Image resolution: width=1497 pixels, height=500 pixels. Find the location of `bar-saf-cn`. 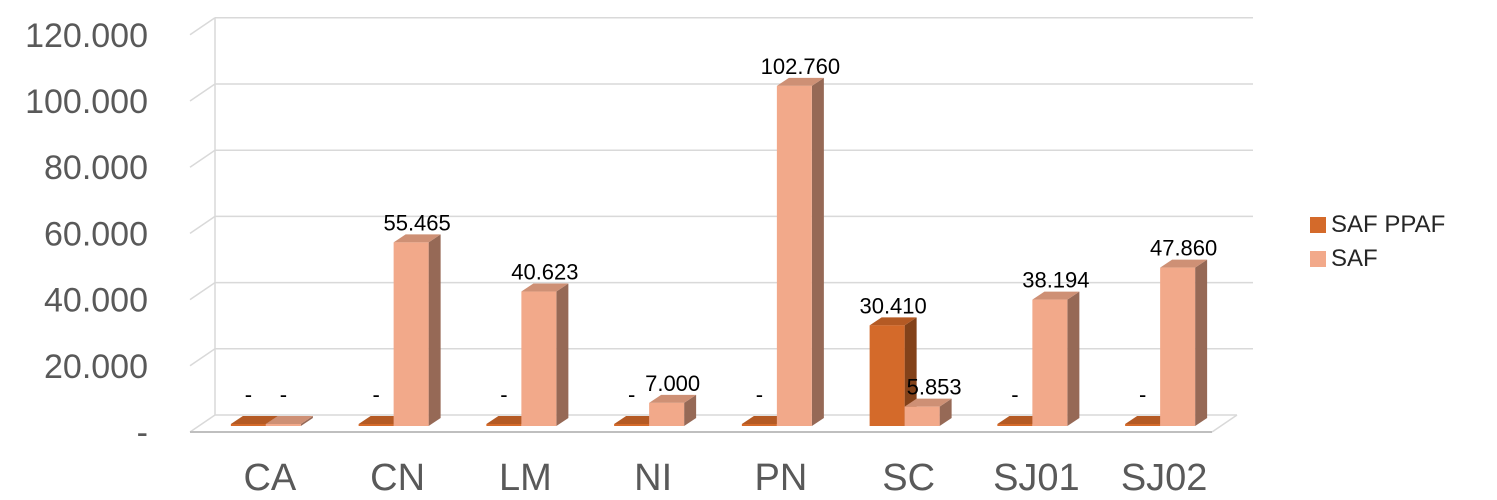

bar-saf-cn is located at coordinates (417, 330).